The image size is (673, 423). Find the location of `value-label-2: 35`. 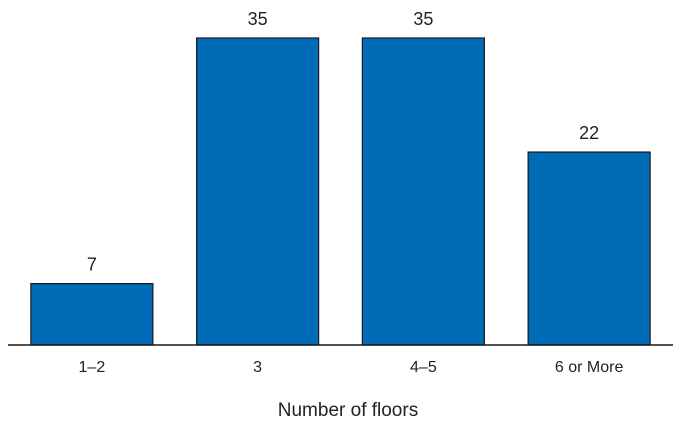

value-label-2: 35 is located at coordinates (423, 19).